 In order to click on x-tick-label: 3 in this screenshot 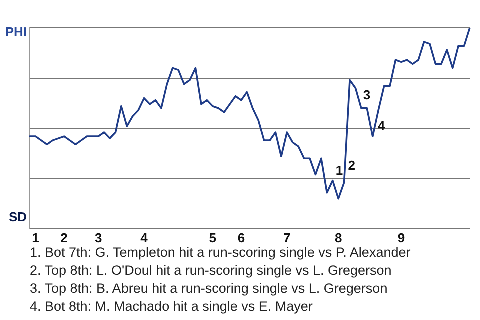, I will do `click(98, 238)`.